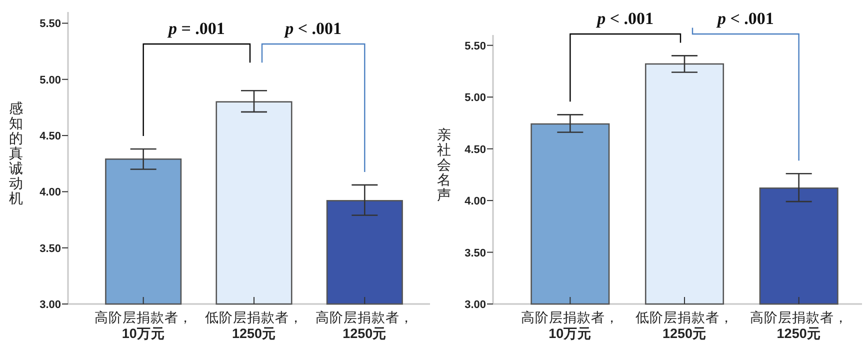  Describe the element at coordinates (195, 28) in the screenshot. I see `annotation: p = .001` at that location.